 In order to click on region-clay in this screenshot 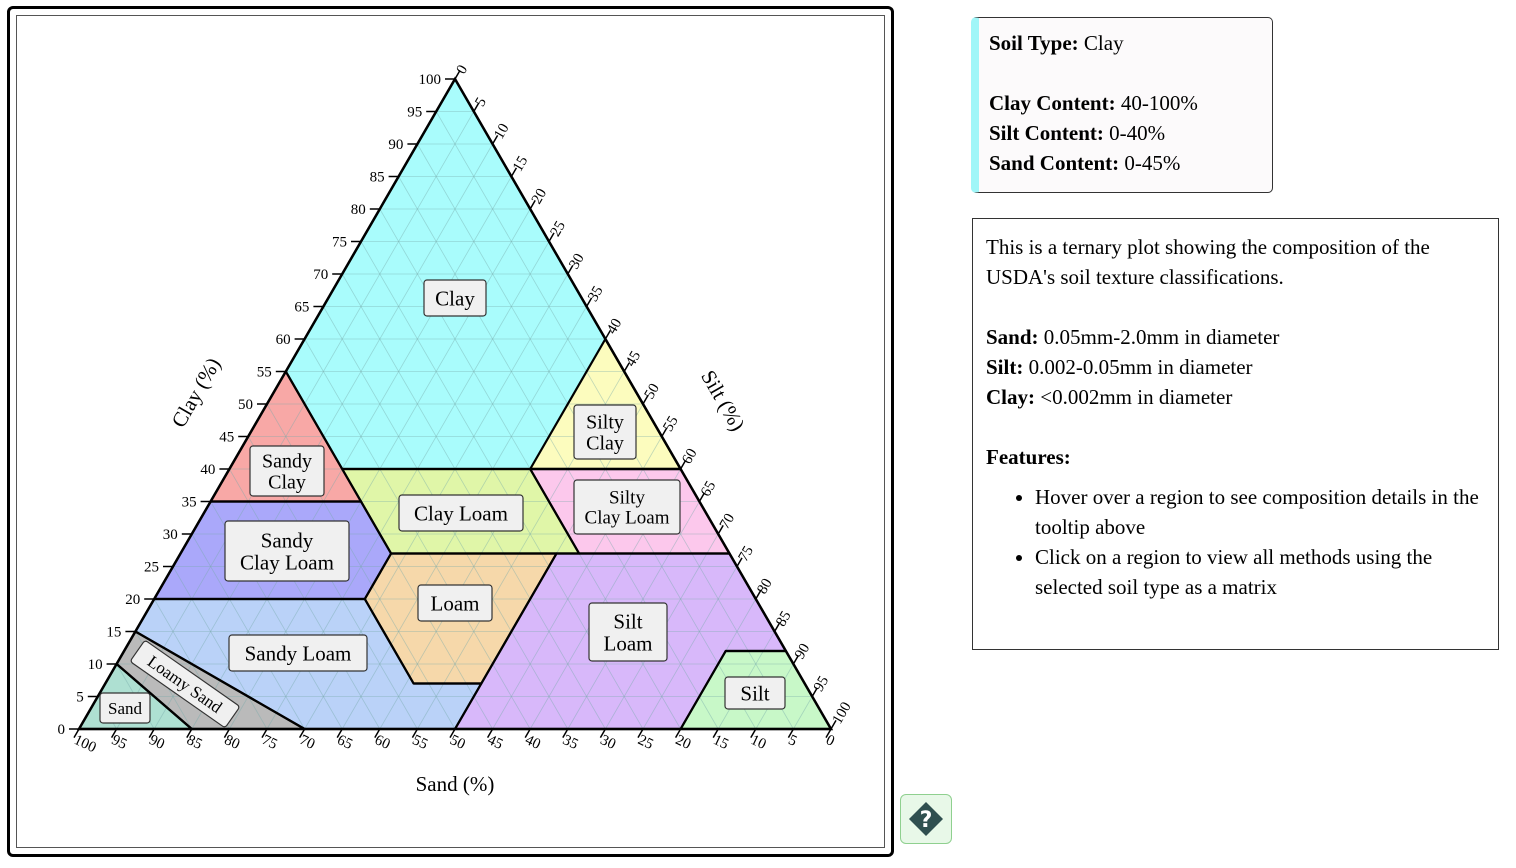, I will do `click(483, 274)`.